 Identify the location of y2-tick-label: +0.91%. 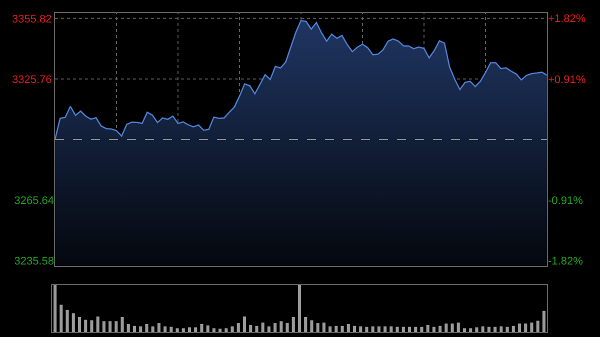
(567, 80).